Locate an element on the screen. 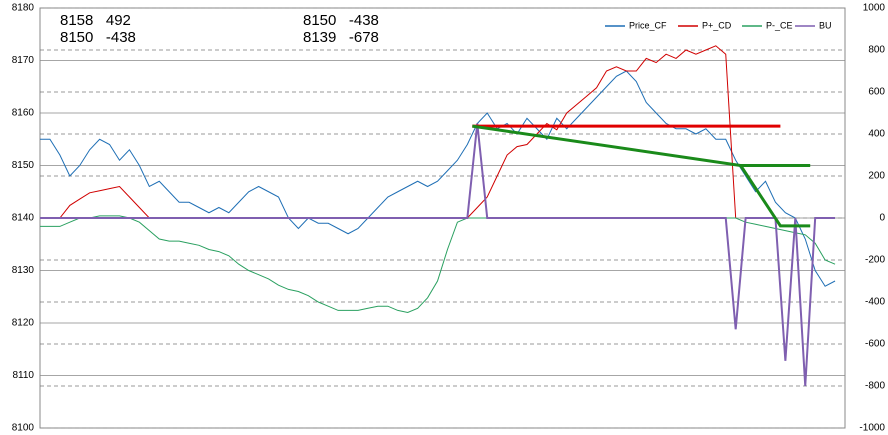 The width and height of the screenshot is (888, 435). legend-label: Price_CF is located at coordinates (648, 25).